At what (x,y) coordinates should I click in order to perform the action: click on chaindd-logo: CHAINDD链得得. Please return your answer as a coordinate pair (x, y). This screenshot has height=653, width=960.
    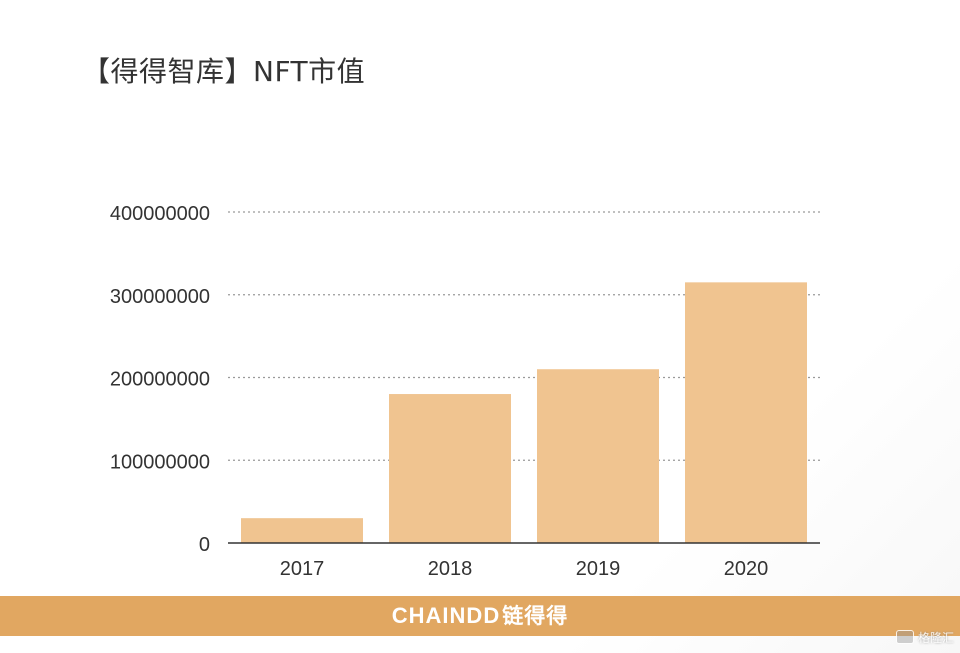
    Looking at the image, I should click on (480, 616).